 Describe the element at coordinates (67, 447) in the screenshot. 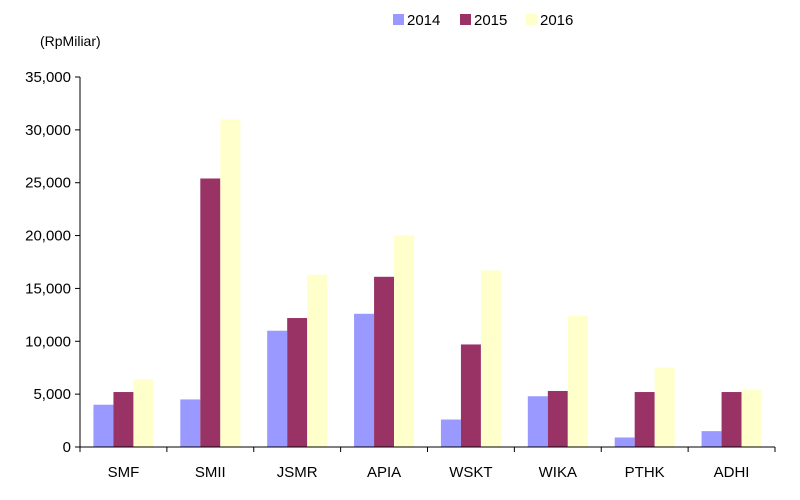

I see `y-tick-label: 0` at that location.